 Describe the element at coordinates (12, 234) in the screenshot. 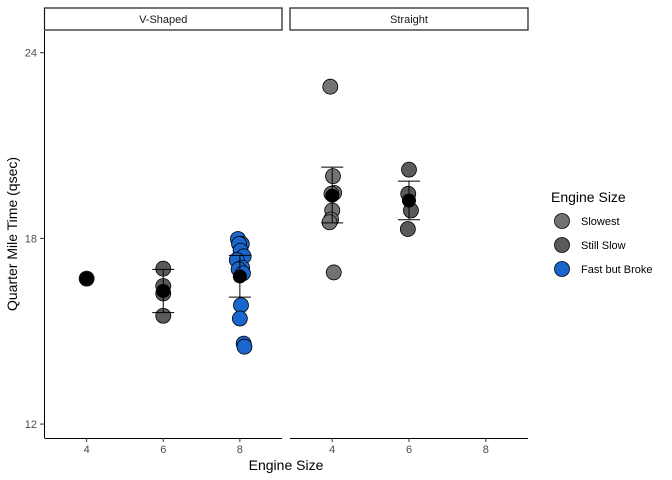

I see `y-axis-title: Quarter Mile Time (qsec)` at that location.